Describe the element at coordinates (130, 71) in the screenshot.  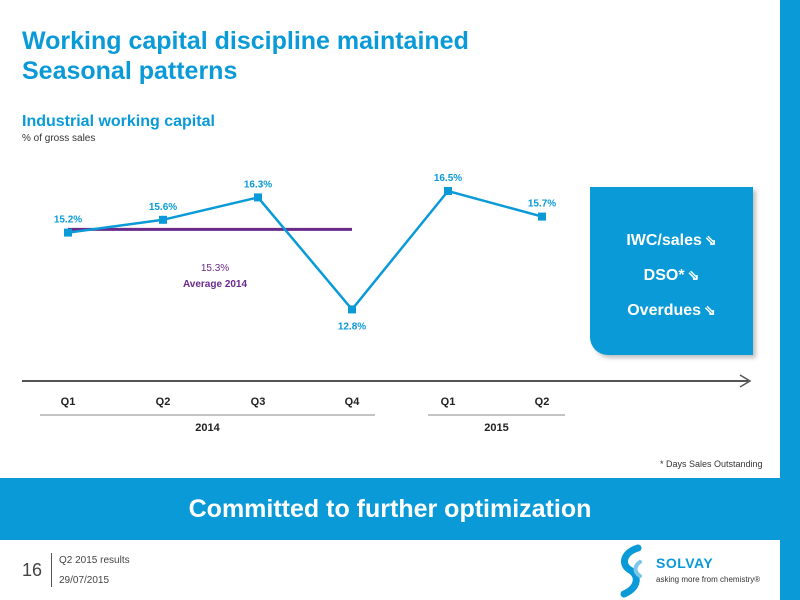
I see `slide-title-line2: Seasonal patterns` at that location.